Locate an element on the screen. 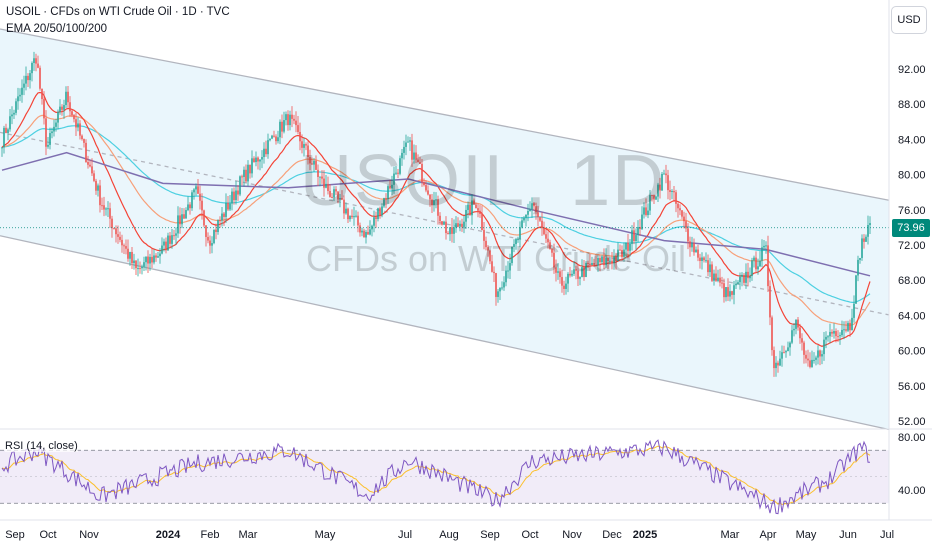 The width and height of the screenshot is (932, 550). price-tick-label: 56.00 is located at coordinates (912, 387).